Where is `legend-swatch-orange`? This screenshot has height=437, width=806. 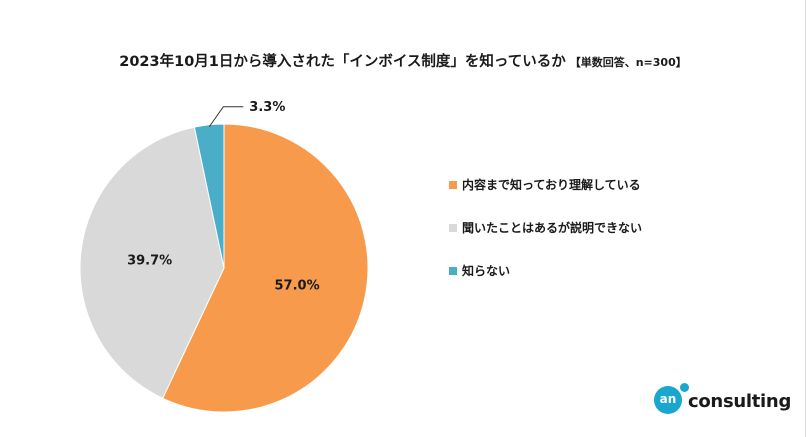 legend-swatch-orange is located at coordinates (453, 185).